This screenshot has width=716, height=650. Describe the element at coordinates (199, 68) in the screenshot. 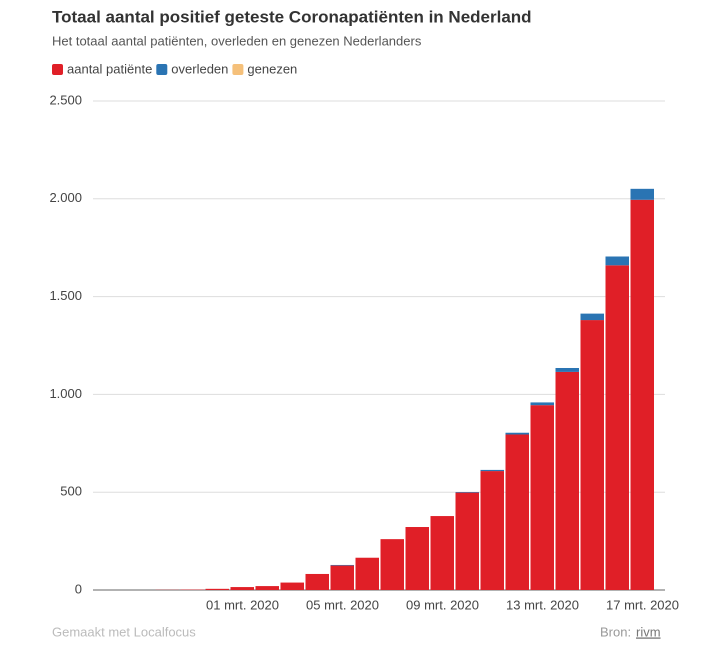

I see `legend-label: overleden` at that location.